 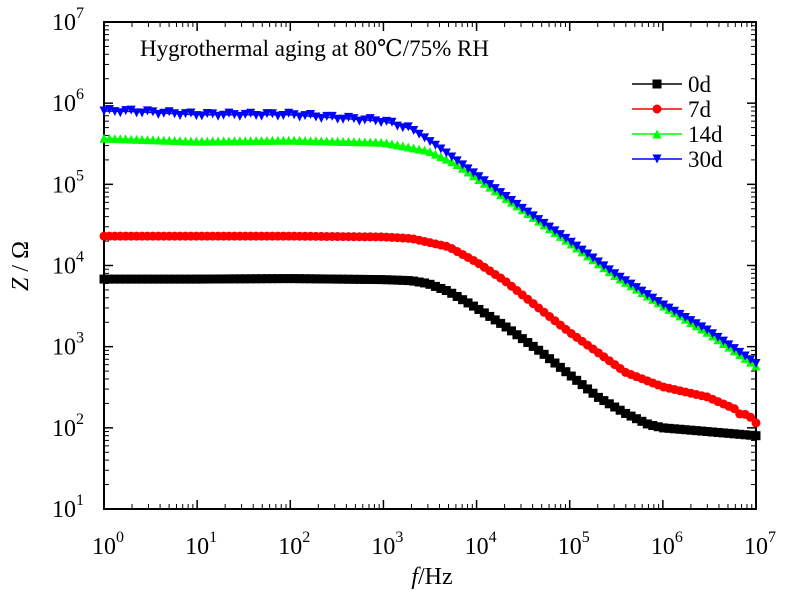 What do you see at coordinates (431, 577) in the screenshot?
I see `x-axis-label: f/Hz` at bounding box center [431, 577].